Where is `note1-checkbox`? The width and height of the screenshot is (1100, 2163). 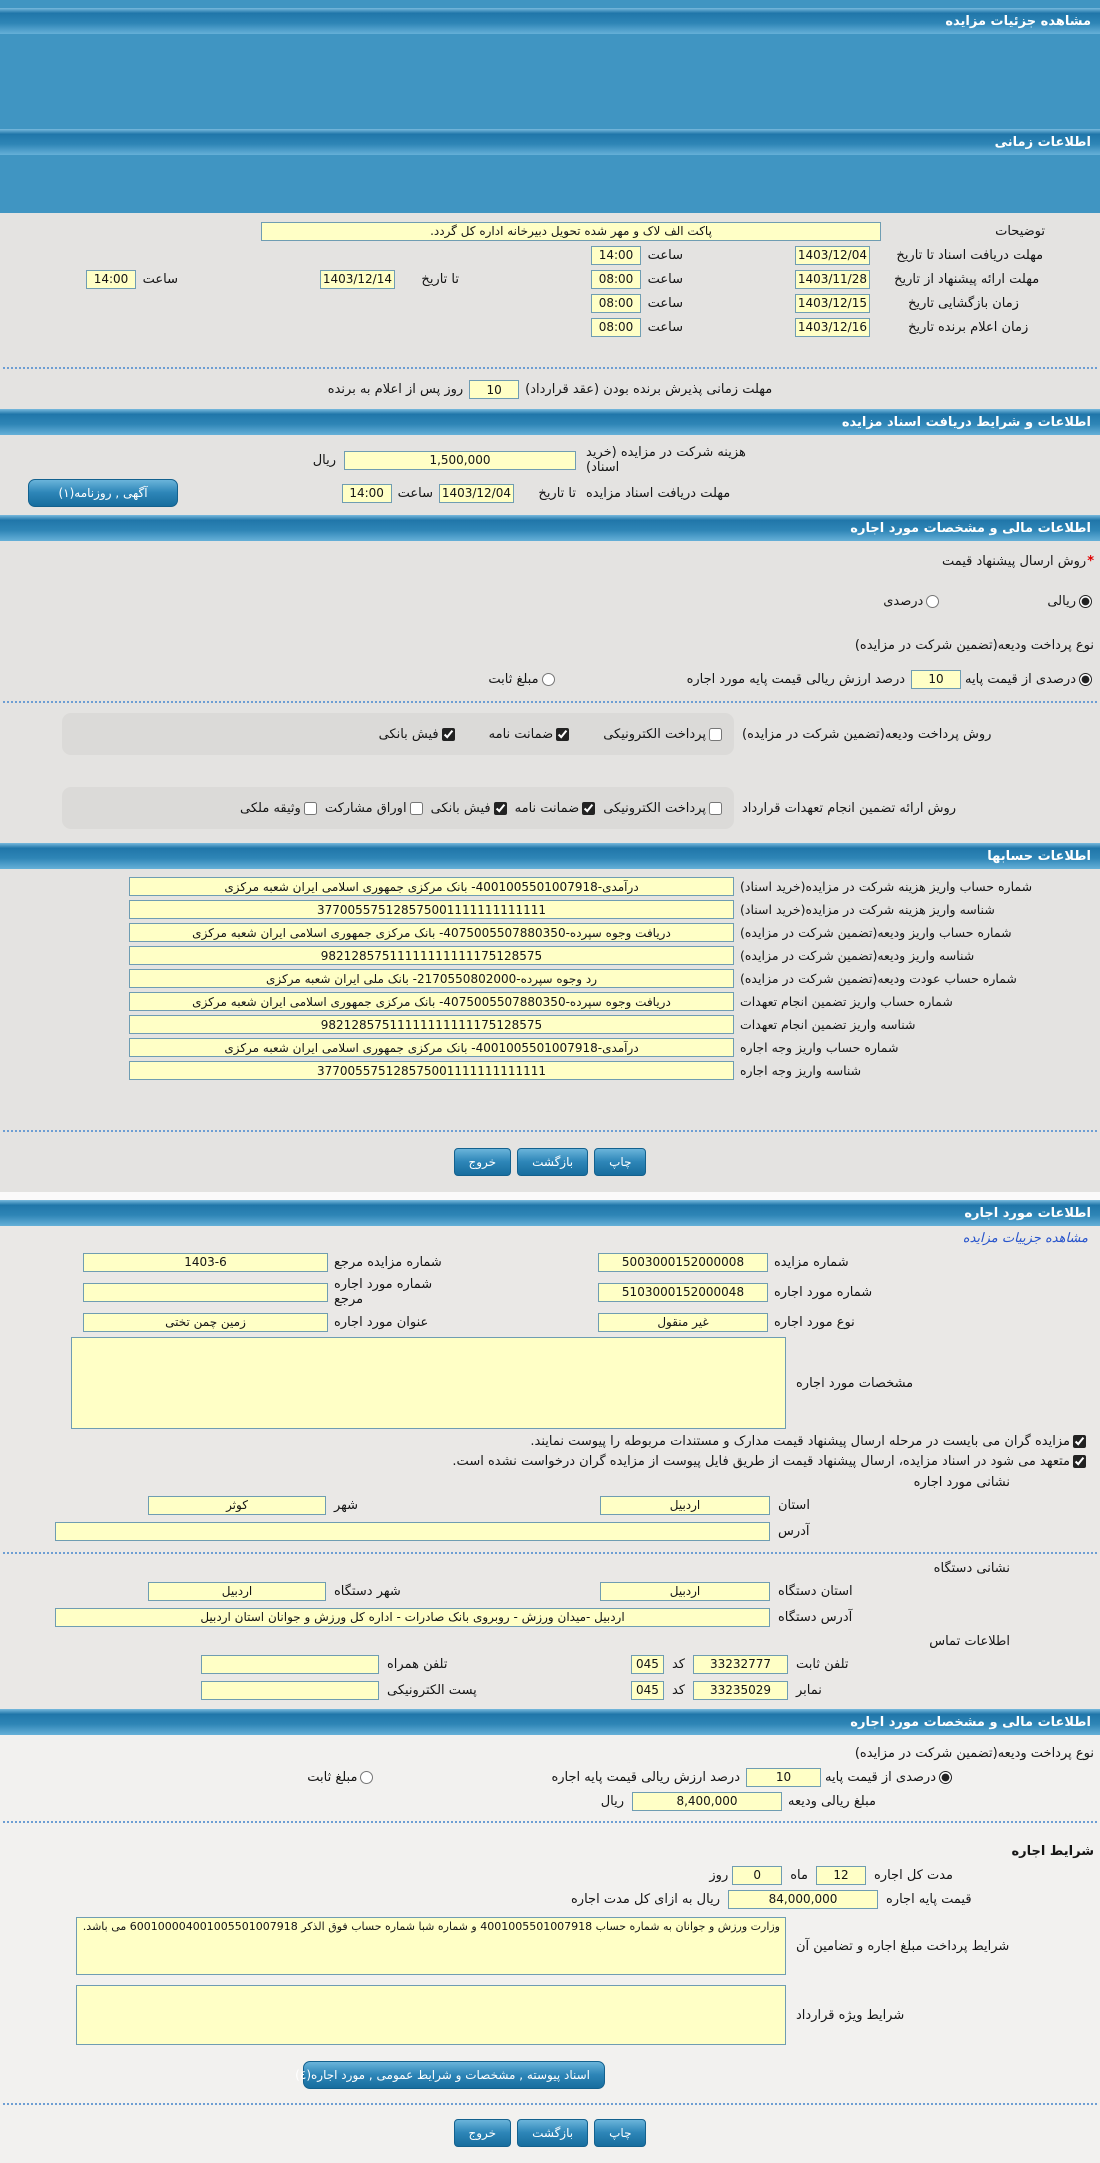
note1-checkbox is located at coordinates (1079, 1441).